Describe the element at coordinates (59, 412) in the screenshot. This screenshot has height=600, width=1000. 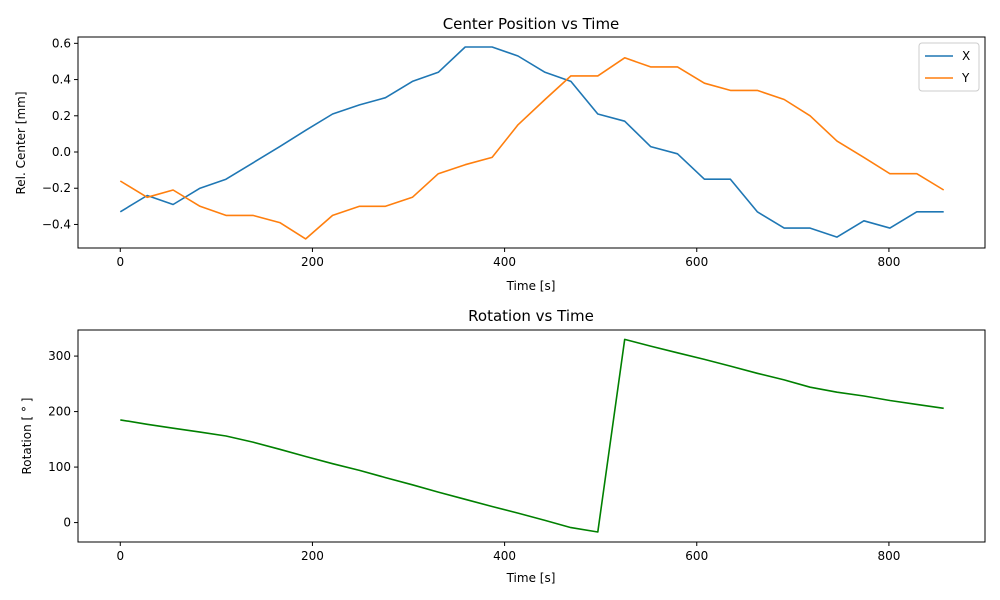
I see `y-tick-label: 200` at that location.